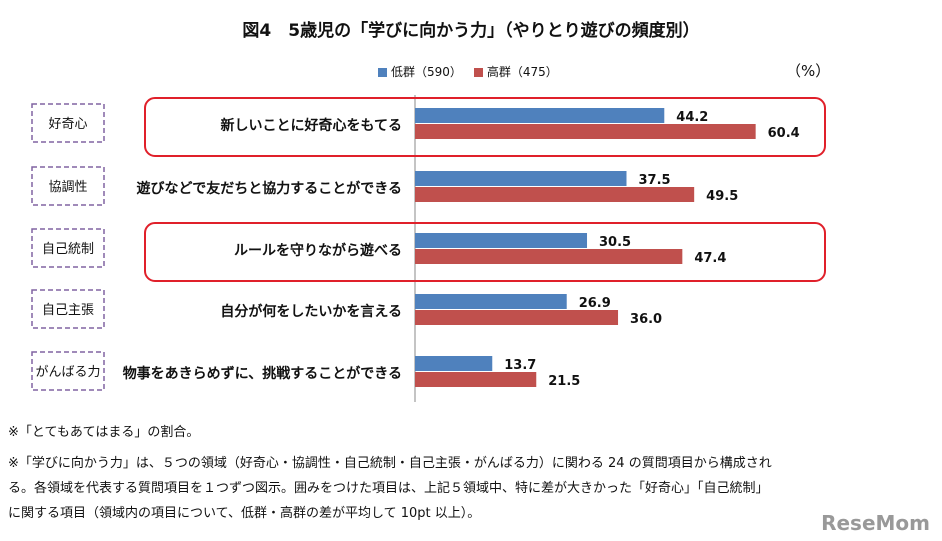  What do you see at coordinates (655, 180) in the screenshot?
I see `data-label: 37.5` at bounding box center [655, 180].